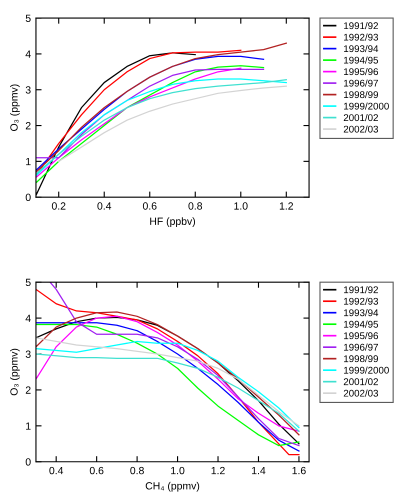  I want to click on x-tick-label: 0.2, so click(59, 206).